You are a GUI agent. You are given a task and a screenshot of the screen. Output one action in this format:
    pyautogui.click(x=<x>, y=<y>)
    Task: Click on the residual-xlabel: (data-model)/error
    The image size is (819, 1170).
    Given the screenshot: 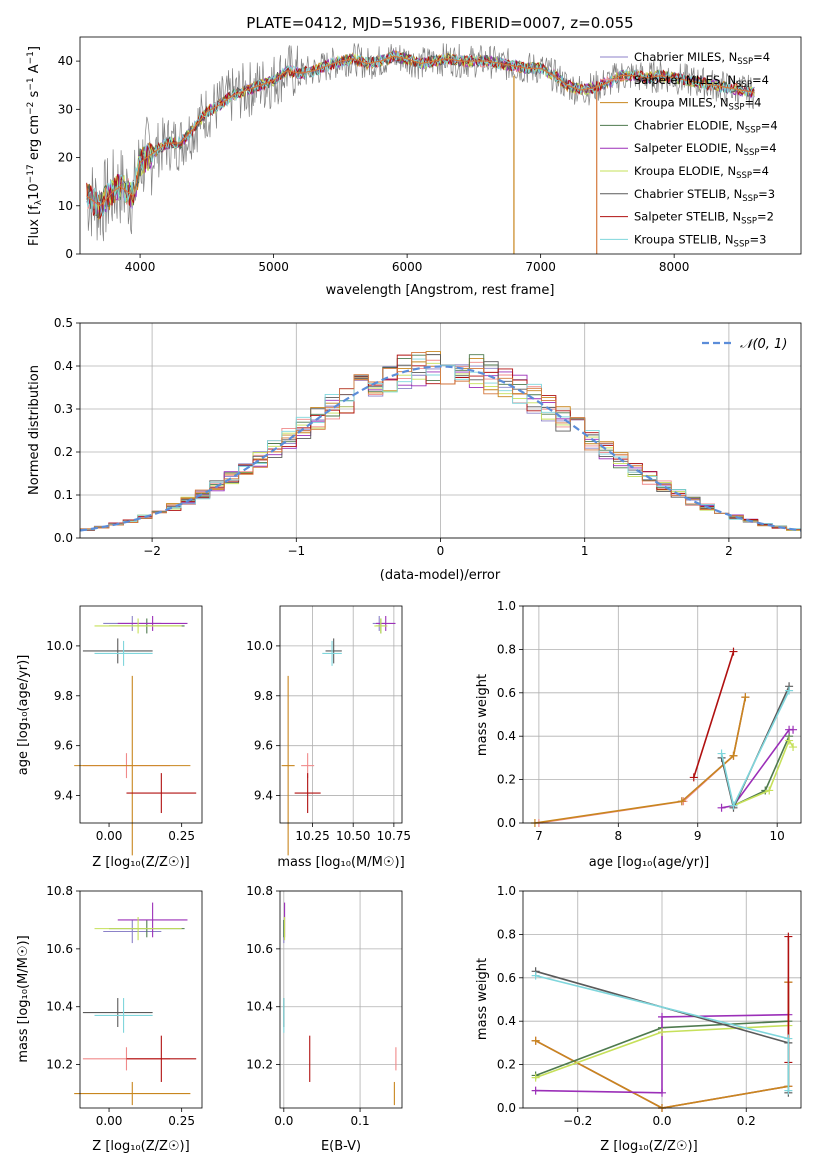 What is the action you would take?
    pyautogui.click(x=440, y=575)
    